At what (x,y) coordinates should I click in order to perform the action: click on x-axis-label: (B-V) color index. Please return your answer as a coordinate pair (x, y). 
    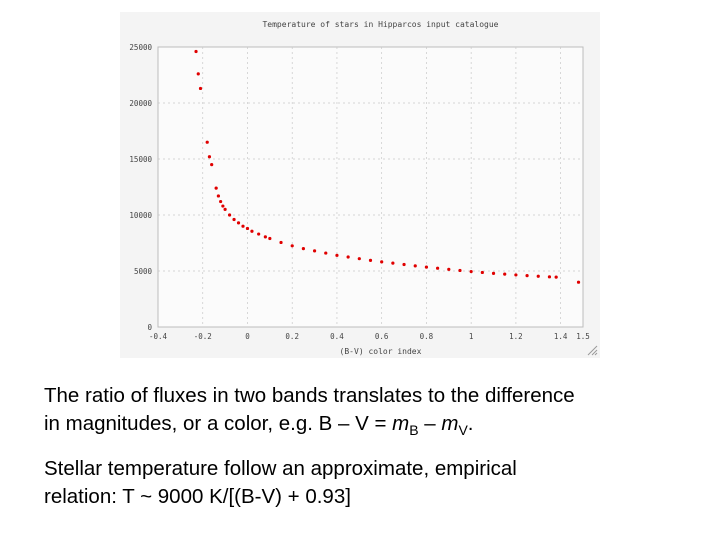
    Looking at the image, I should click on (381, 351).